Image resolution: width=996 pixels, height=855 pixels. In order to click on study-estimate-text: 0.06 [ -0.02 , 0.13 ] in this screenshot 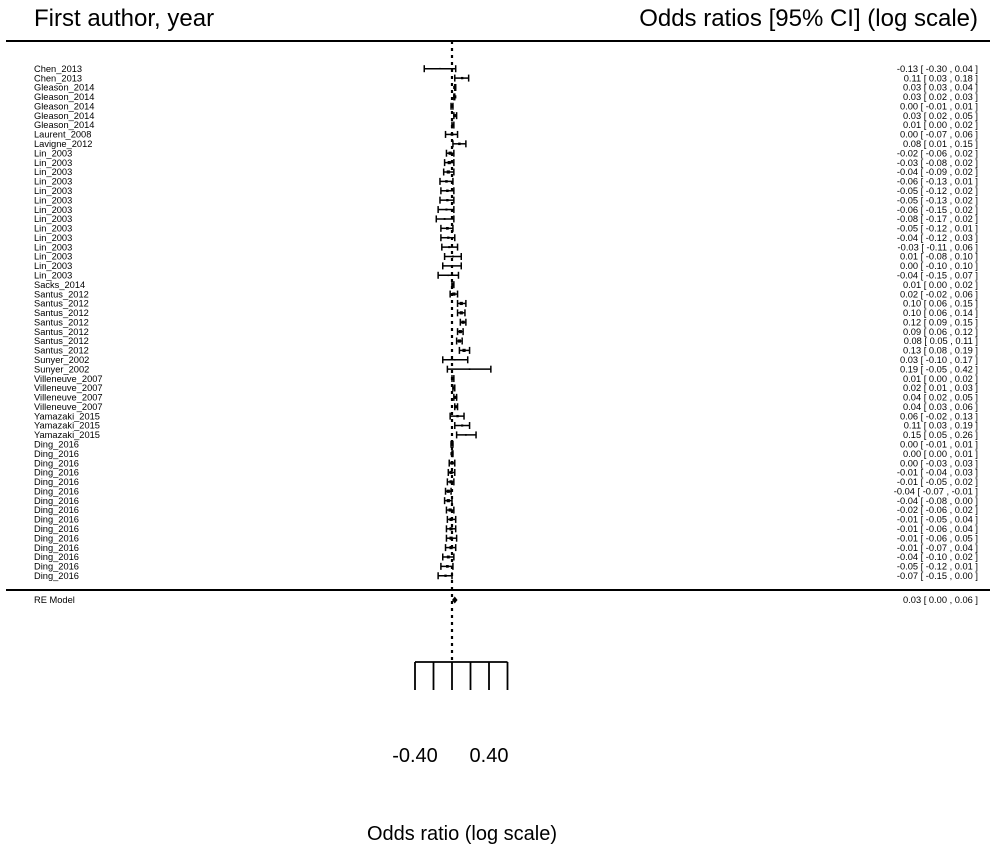, I will do `click(939, 416)`.